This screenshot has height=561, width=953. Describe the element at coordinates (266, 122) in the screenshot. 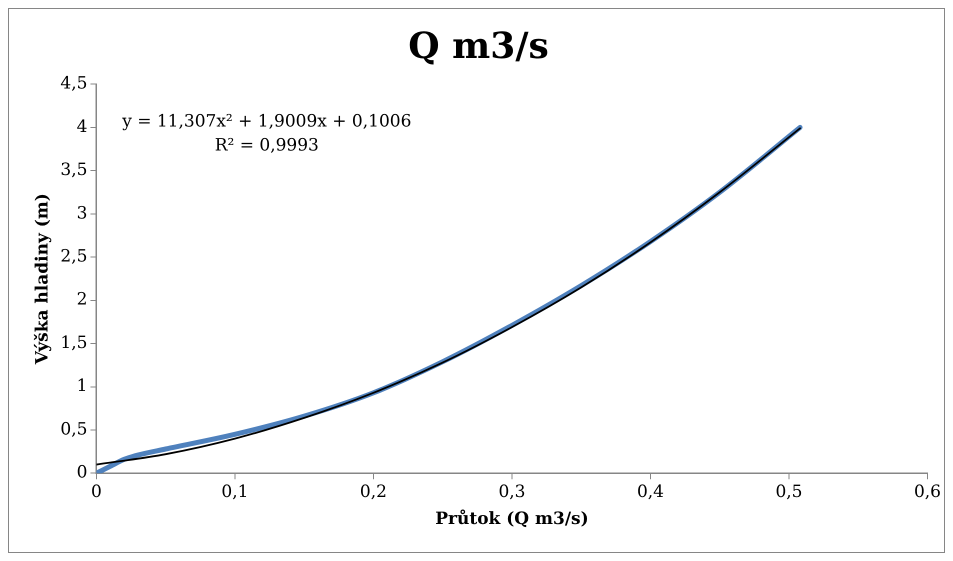

I see `annotation: y = 11,307x² + 1,9009x + 0,1006` at that location.